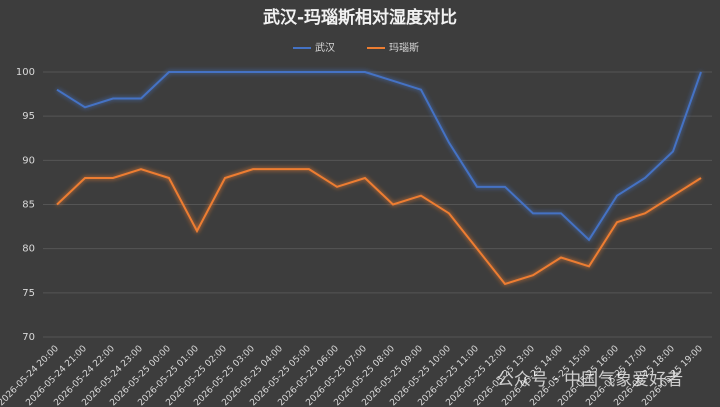 The width and height of the screenshot is (720, 407). I want to click on y-tick-label: 100, so click(25, 72).